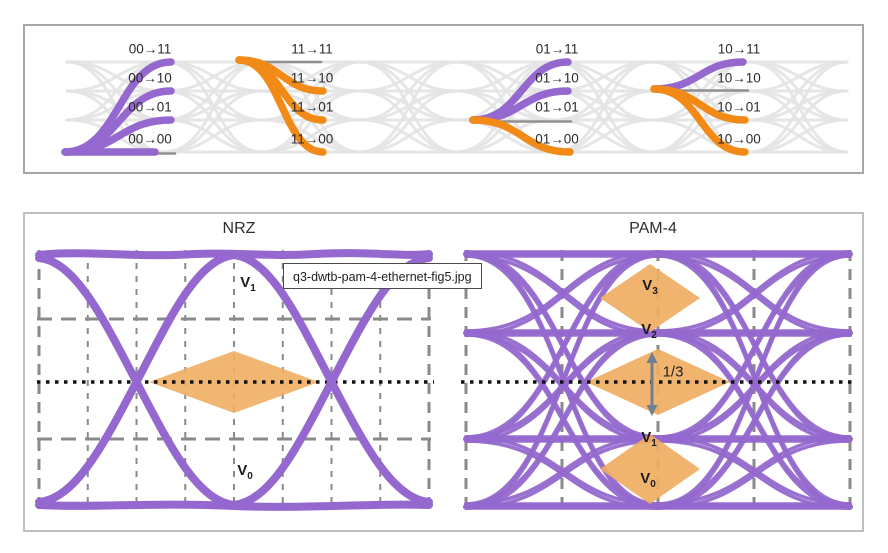  What do you see at coordinates (245, 472) in the screenshot?
I see `nrz-level-label-v0: V0` at bounding box center [245, 472].